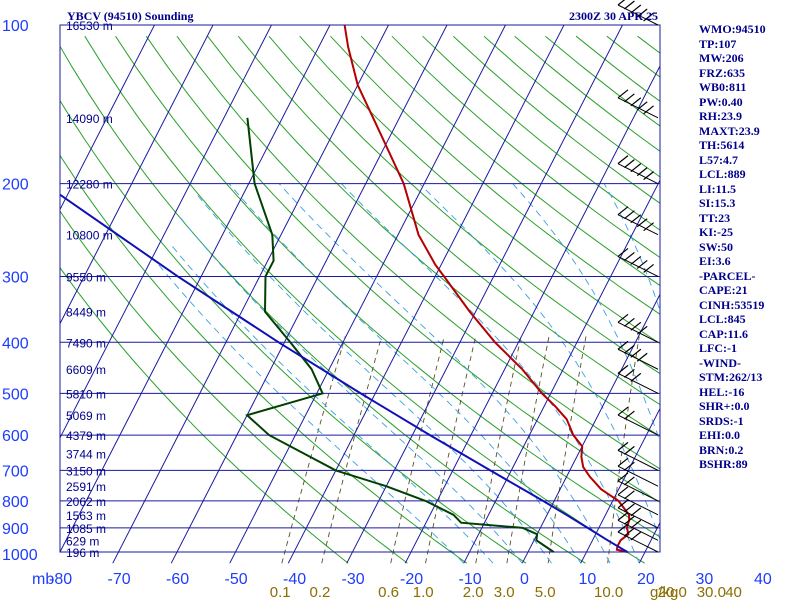  I want to click on stat-item: PW:0.40, so click(721, 101).